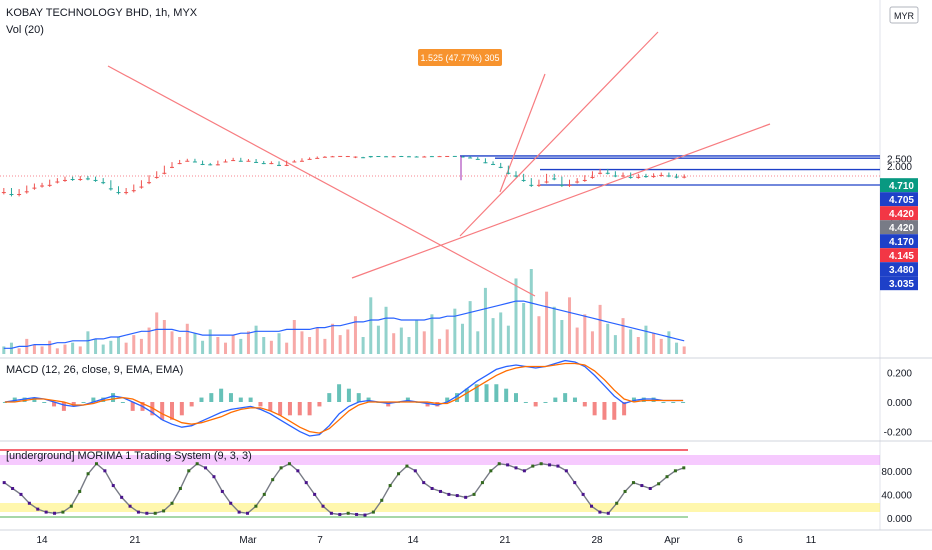  I want to click on trend-line, so click(522, 133).